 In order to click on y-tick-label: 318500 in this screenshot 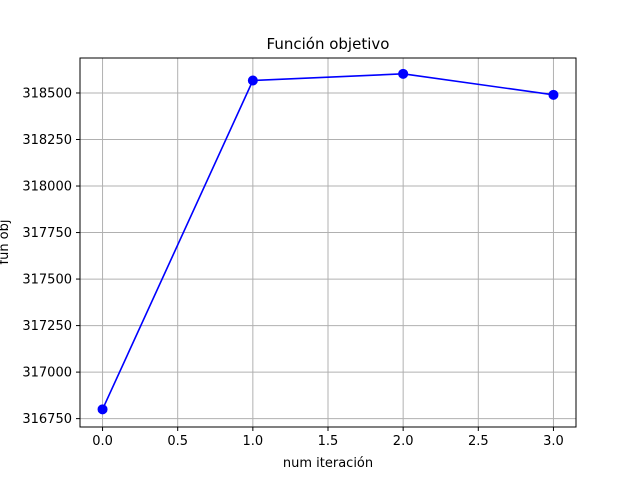, I will do `click(47, 93)`.